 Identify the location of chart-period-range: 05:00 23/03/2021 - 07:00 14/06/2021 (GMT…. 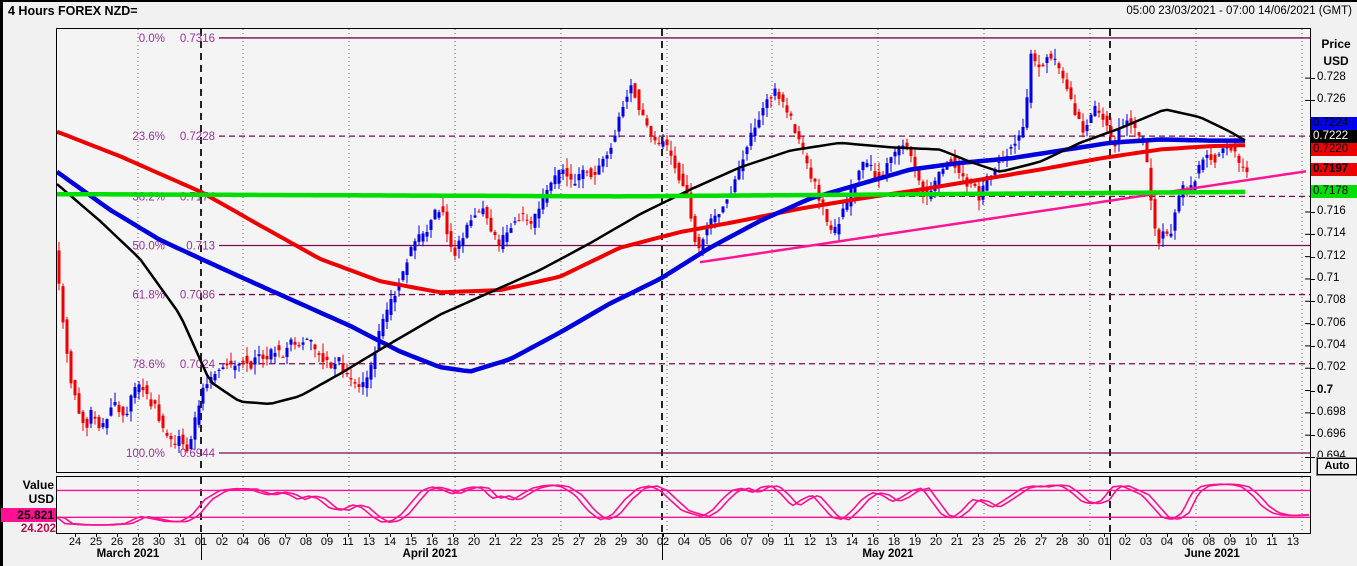
(1239, 11).